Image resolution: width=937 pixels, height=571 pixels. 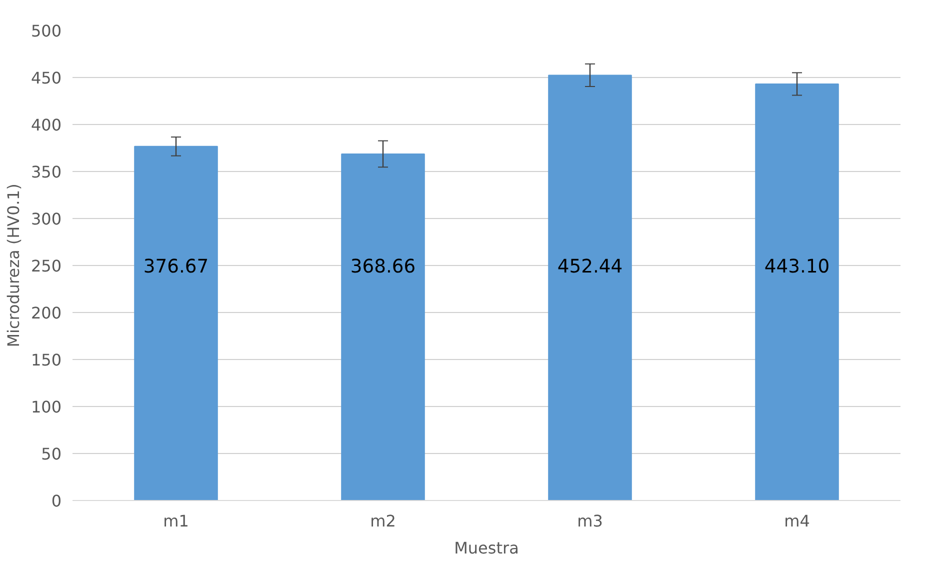 I want to click on y-tick-label: 300, so click(x=46, y=219).